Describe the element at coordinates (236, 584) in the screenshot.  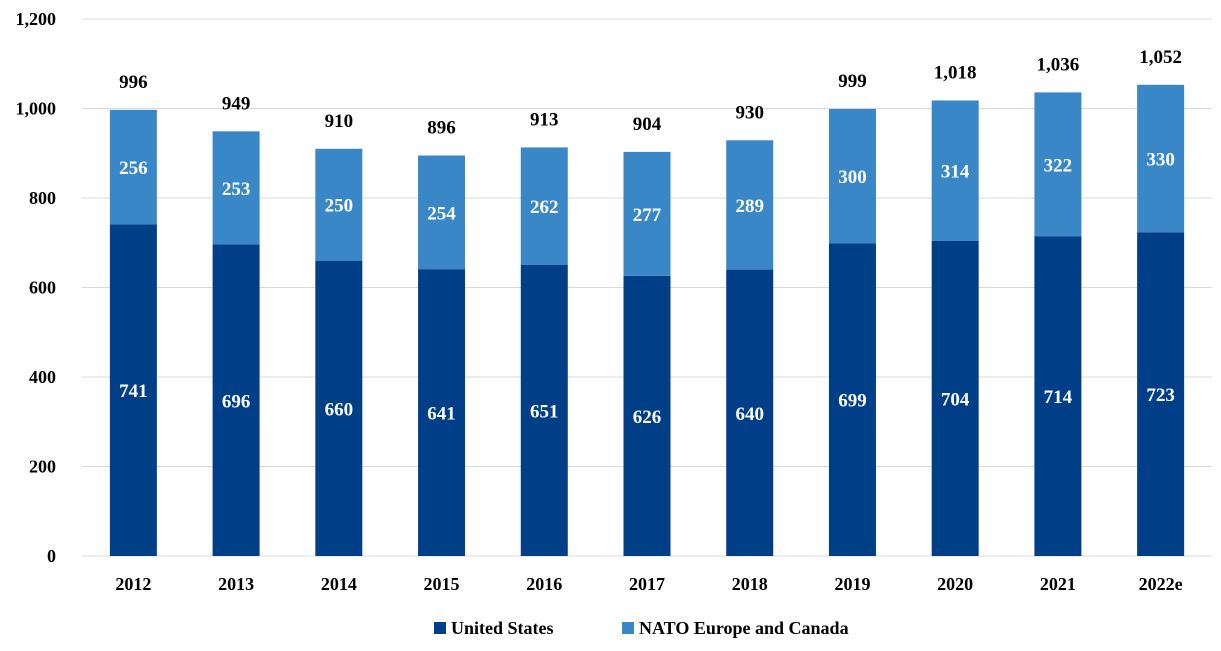
I see `x-tick-label: 2013` at that location.